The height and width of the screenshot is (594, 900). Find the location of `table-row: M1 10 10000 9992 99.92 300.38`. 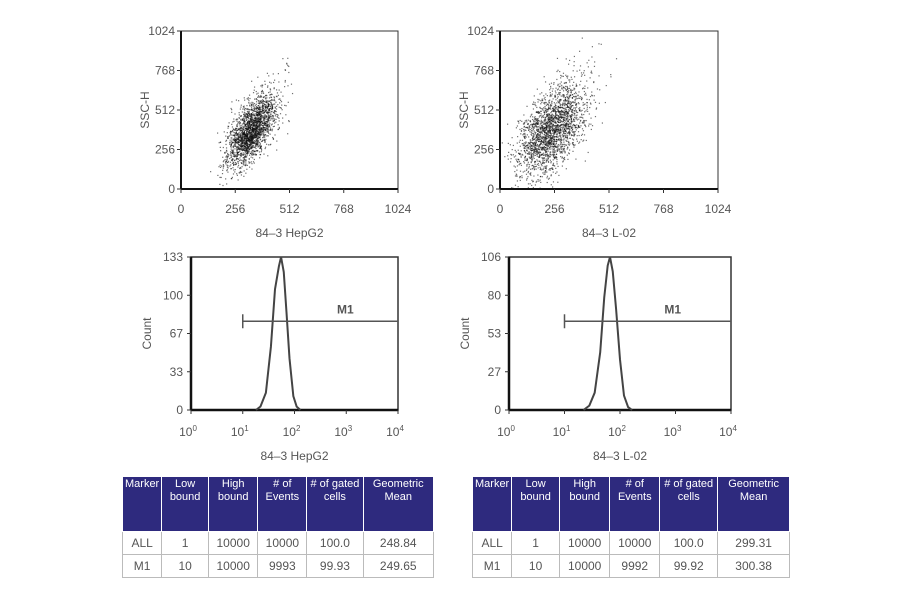

table-row: M1 10 10000 9992 99.92 300.38 is located at coordinates (630, 566).